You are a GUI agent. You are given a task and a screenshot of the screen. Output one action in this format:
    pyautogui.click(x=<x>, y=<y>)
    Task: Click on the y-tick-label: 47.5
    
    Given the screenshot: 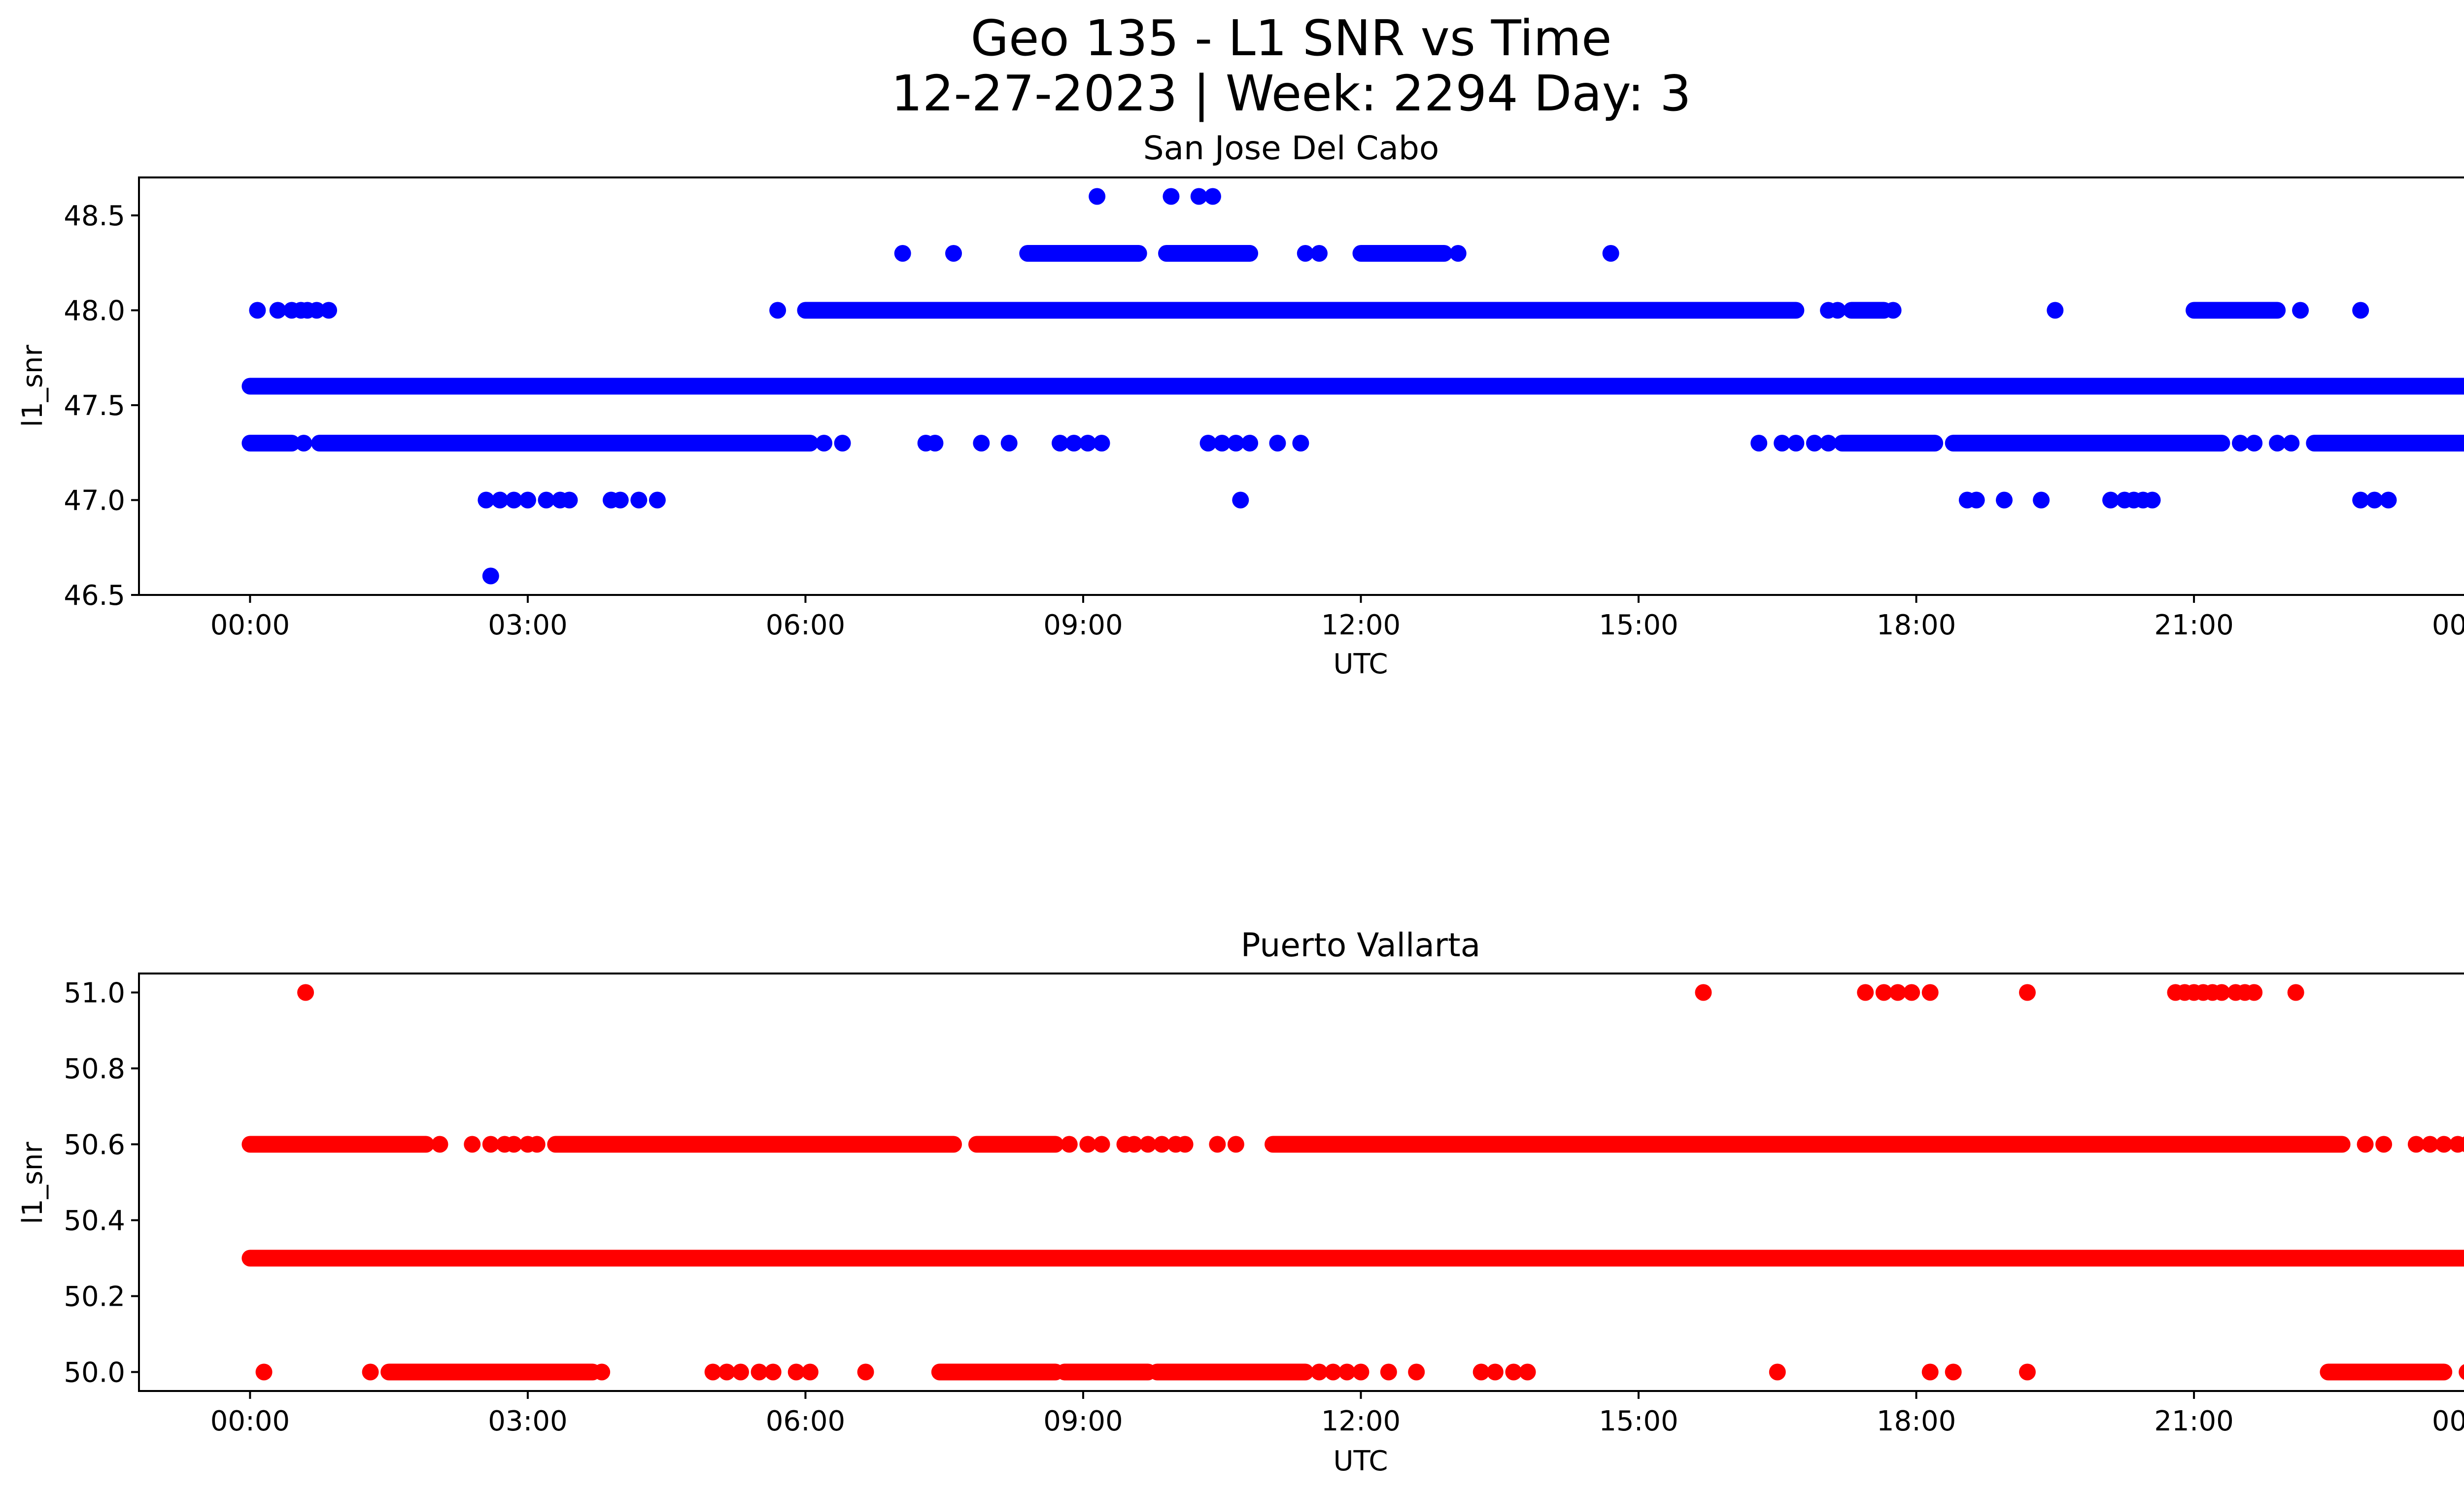 What is the action you would take?
    pyautogui.click(x=94, y=406)
    